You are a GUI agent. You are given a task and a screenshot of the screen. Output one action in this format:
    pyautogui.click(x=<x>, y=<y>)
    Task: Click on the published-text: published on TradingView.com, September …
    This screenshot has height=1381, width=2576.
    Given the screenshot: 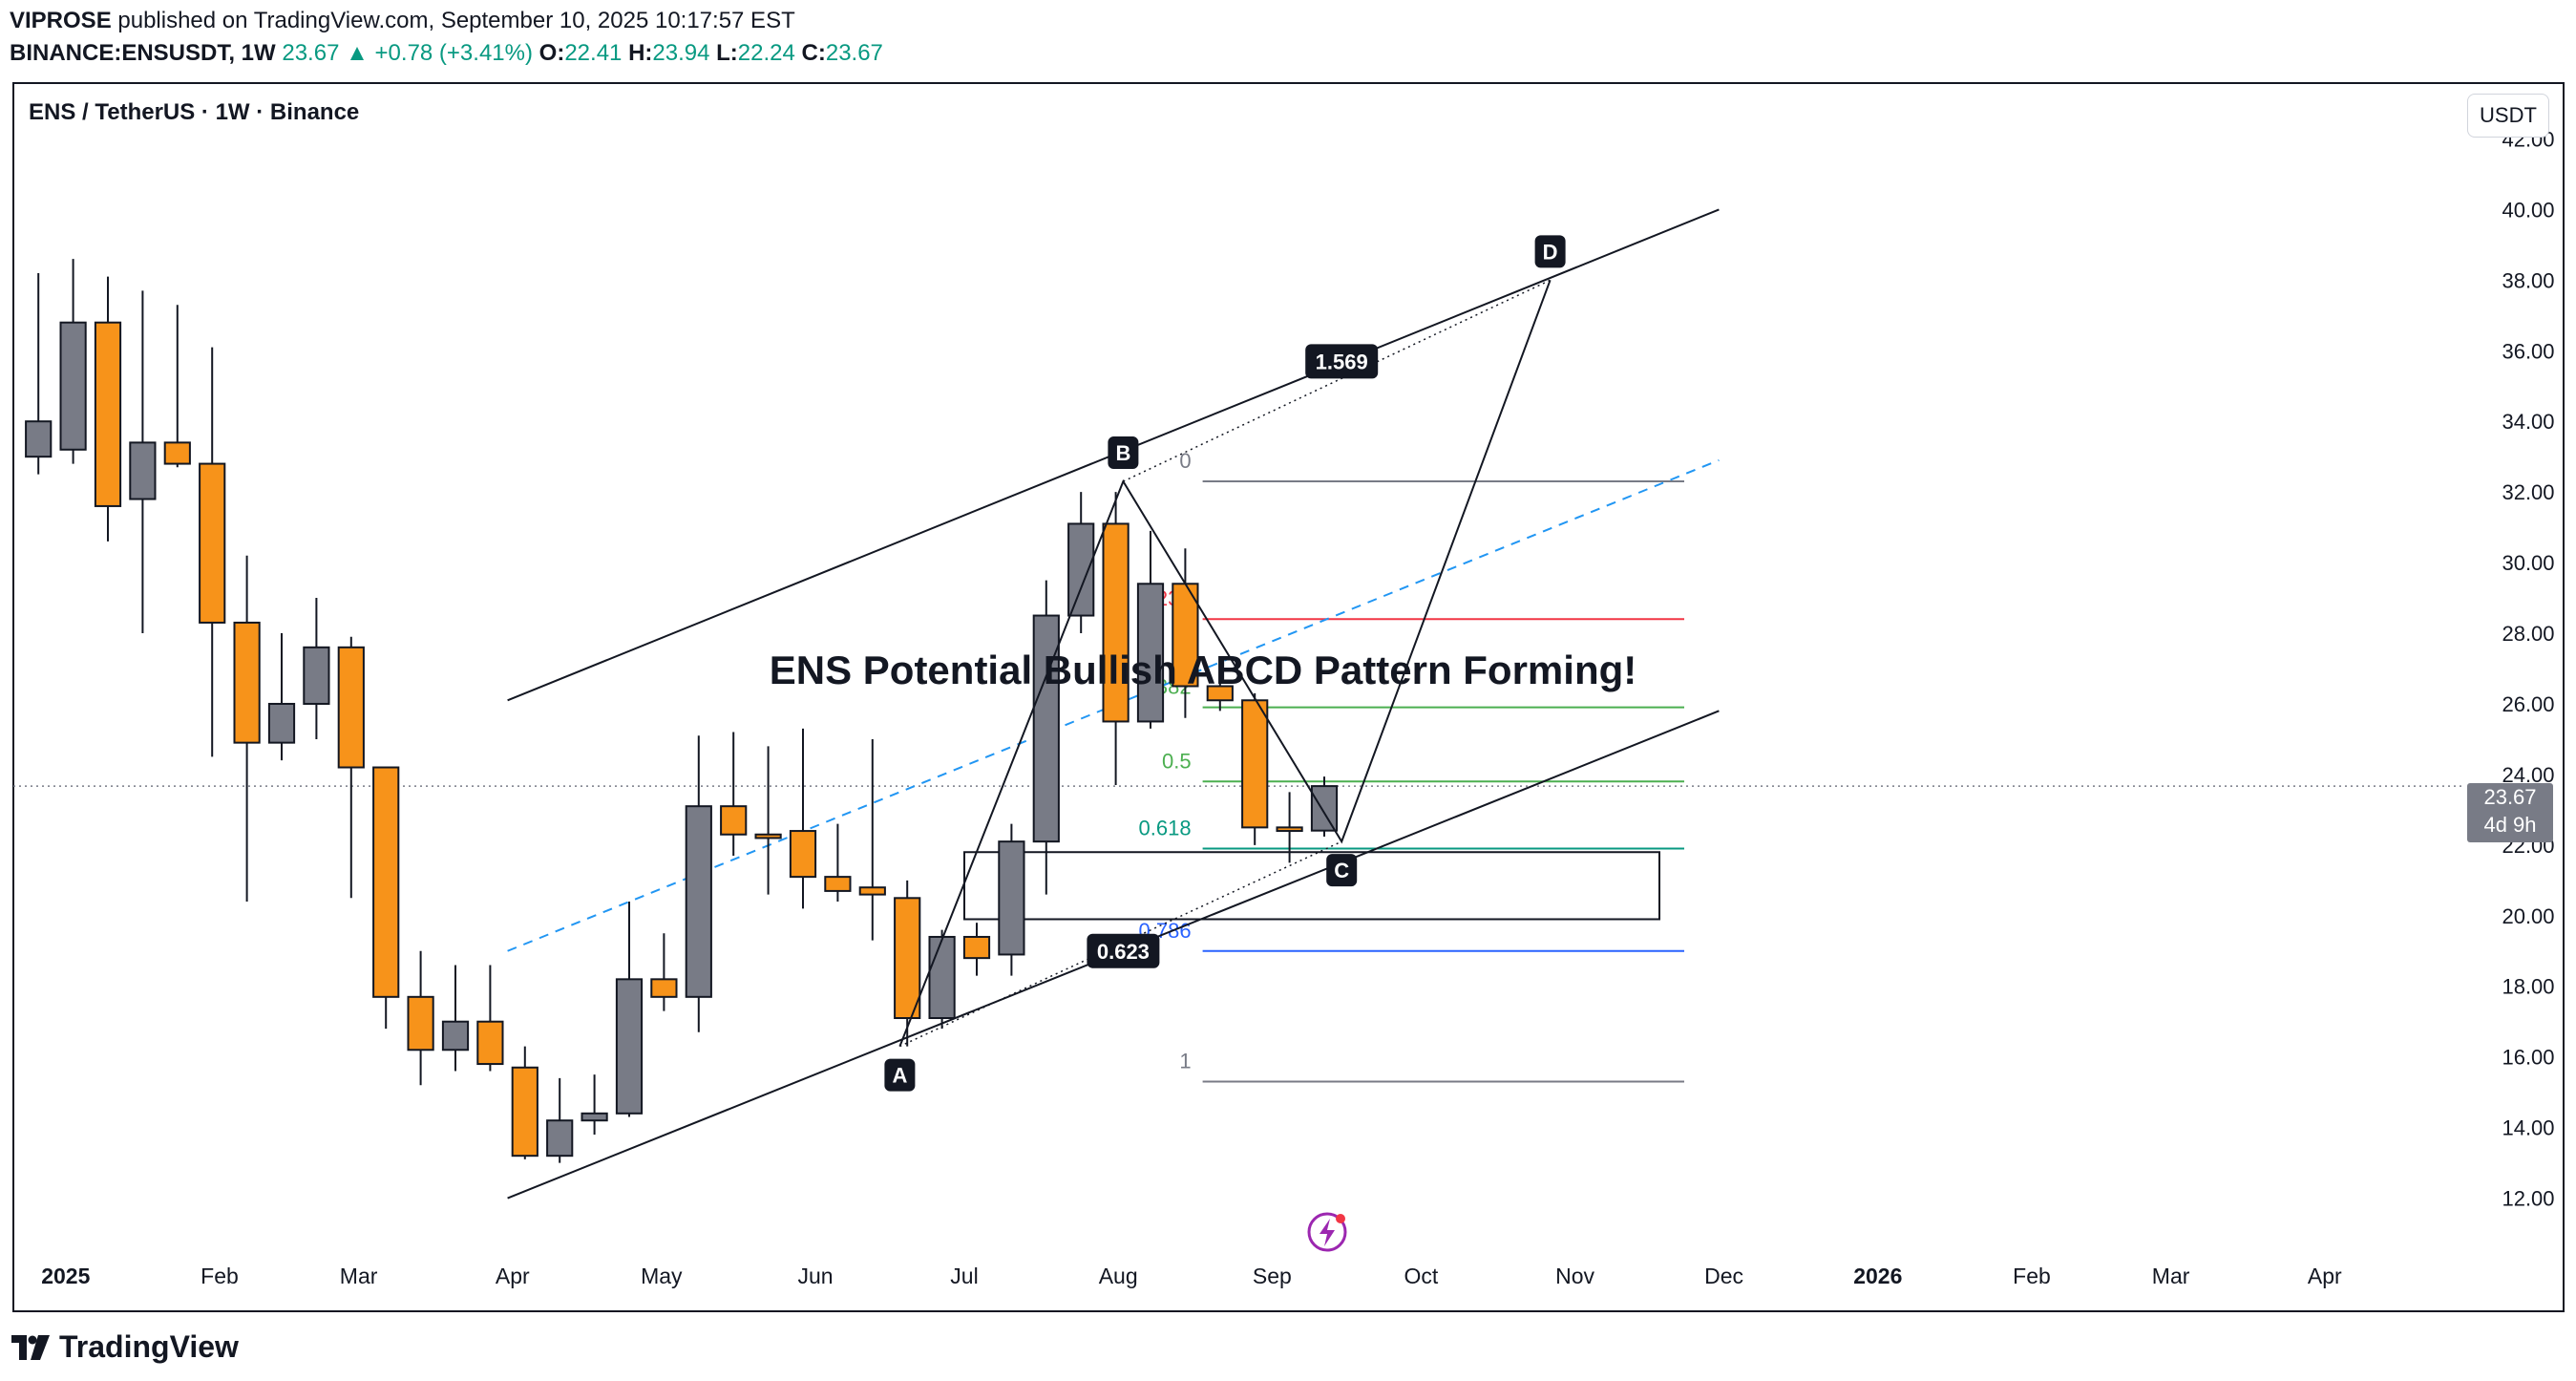 What is the action you would take?
    pyautogui.click(x=456, y=21)
    